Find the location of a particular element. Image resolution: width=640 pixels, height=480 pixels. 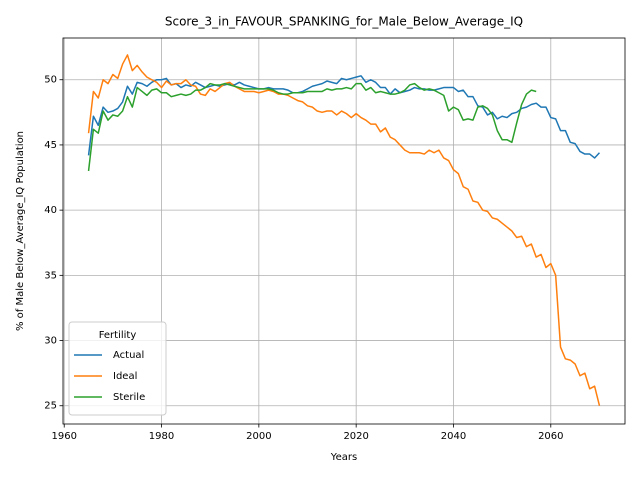

x-tick-label: 1960 is located at coordinates (63, 436).